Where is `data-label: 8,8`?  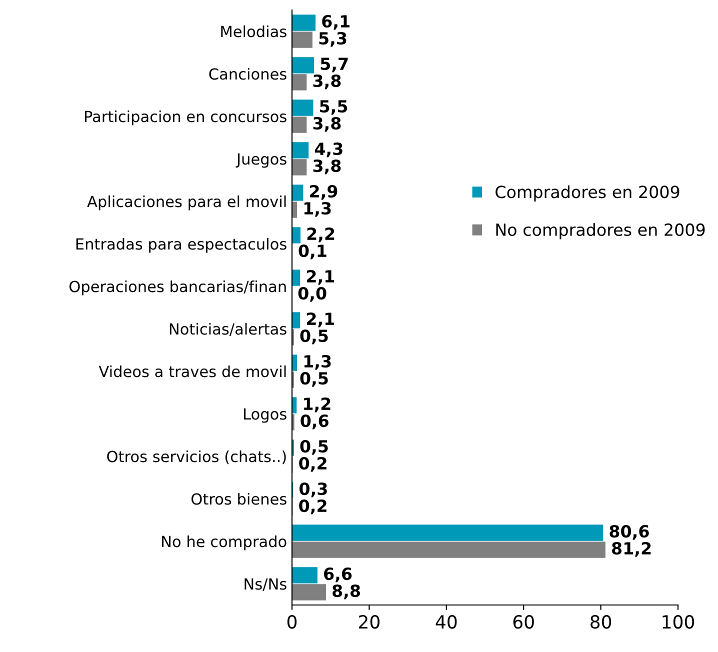 data-label: 8,8 is located at coordinates (346, 592).